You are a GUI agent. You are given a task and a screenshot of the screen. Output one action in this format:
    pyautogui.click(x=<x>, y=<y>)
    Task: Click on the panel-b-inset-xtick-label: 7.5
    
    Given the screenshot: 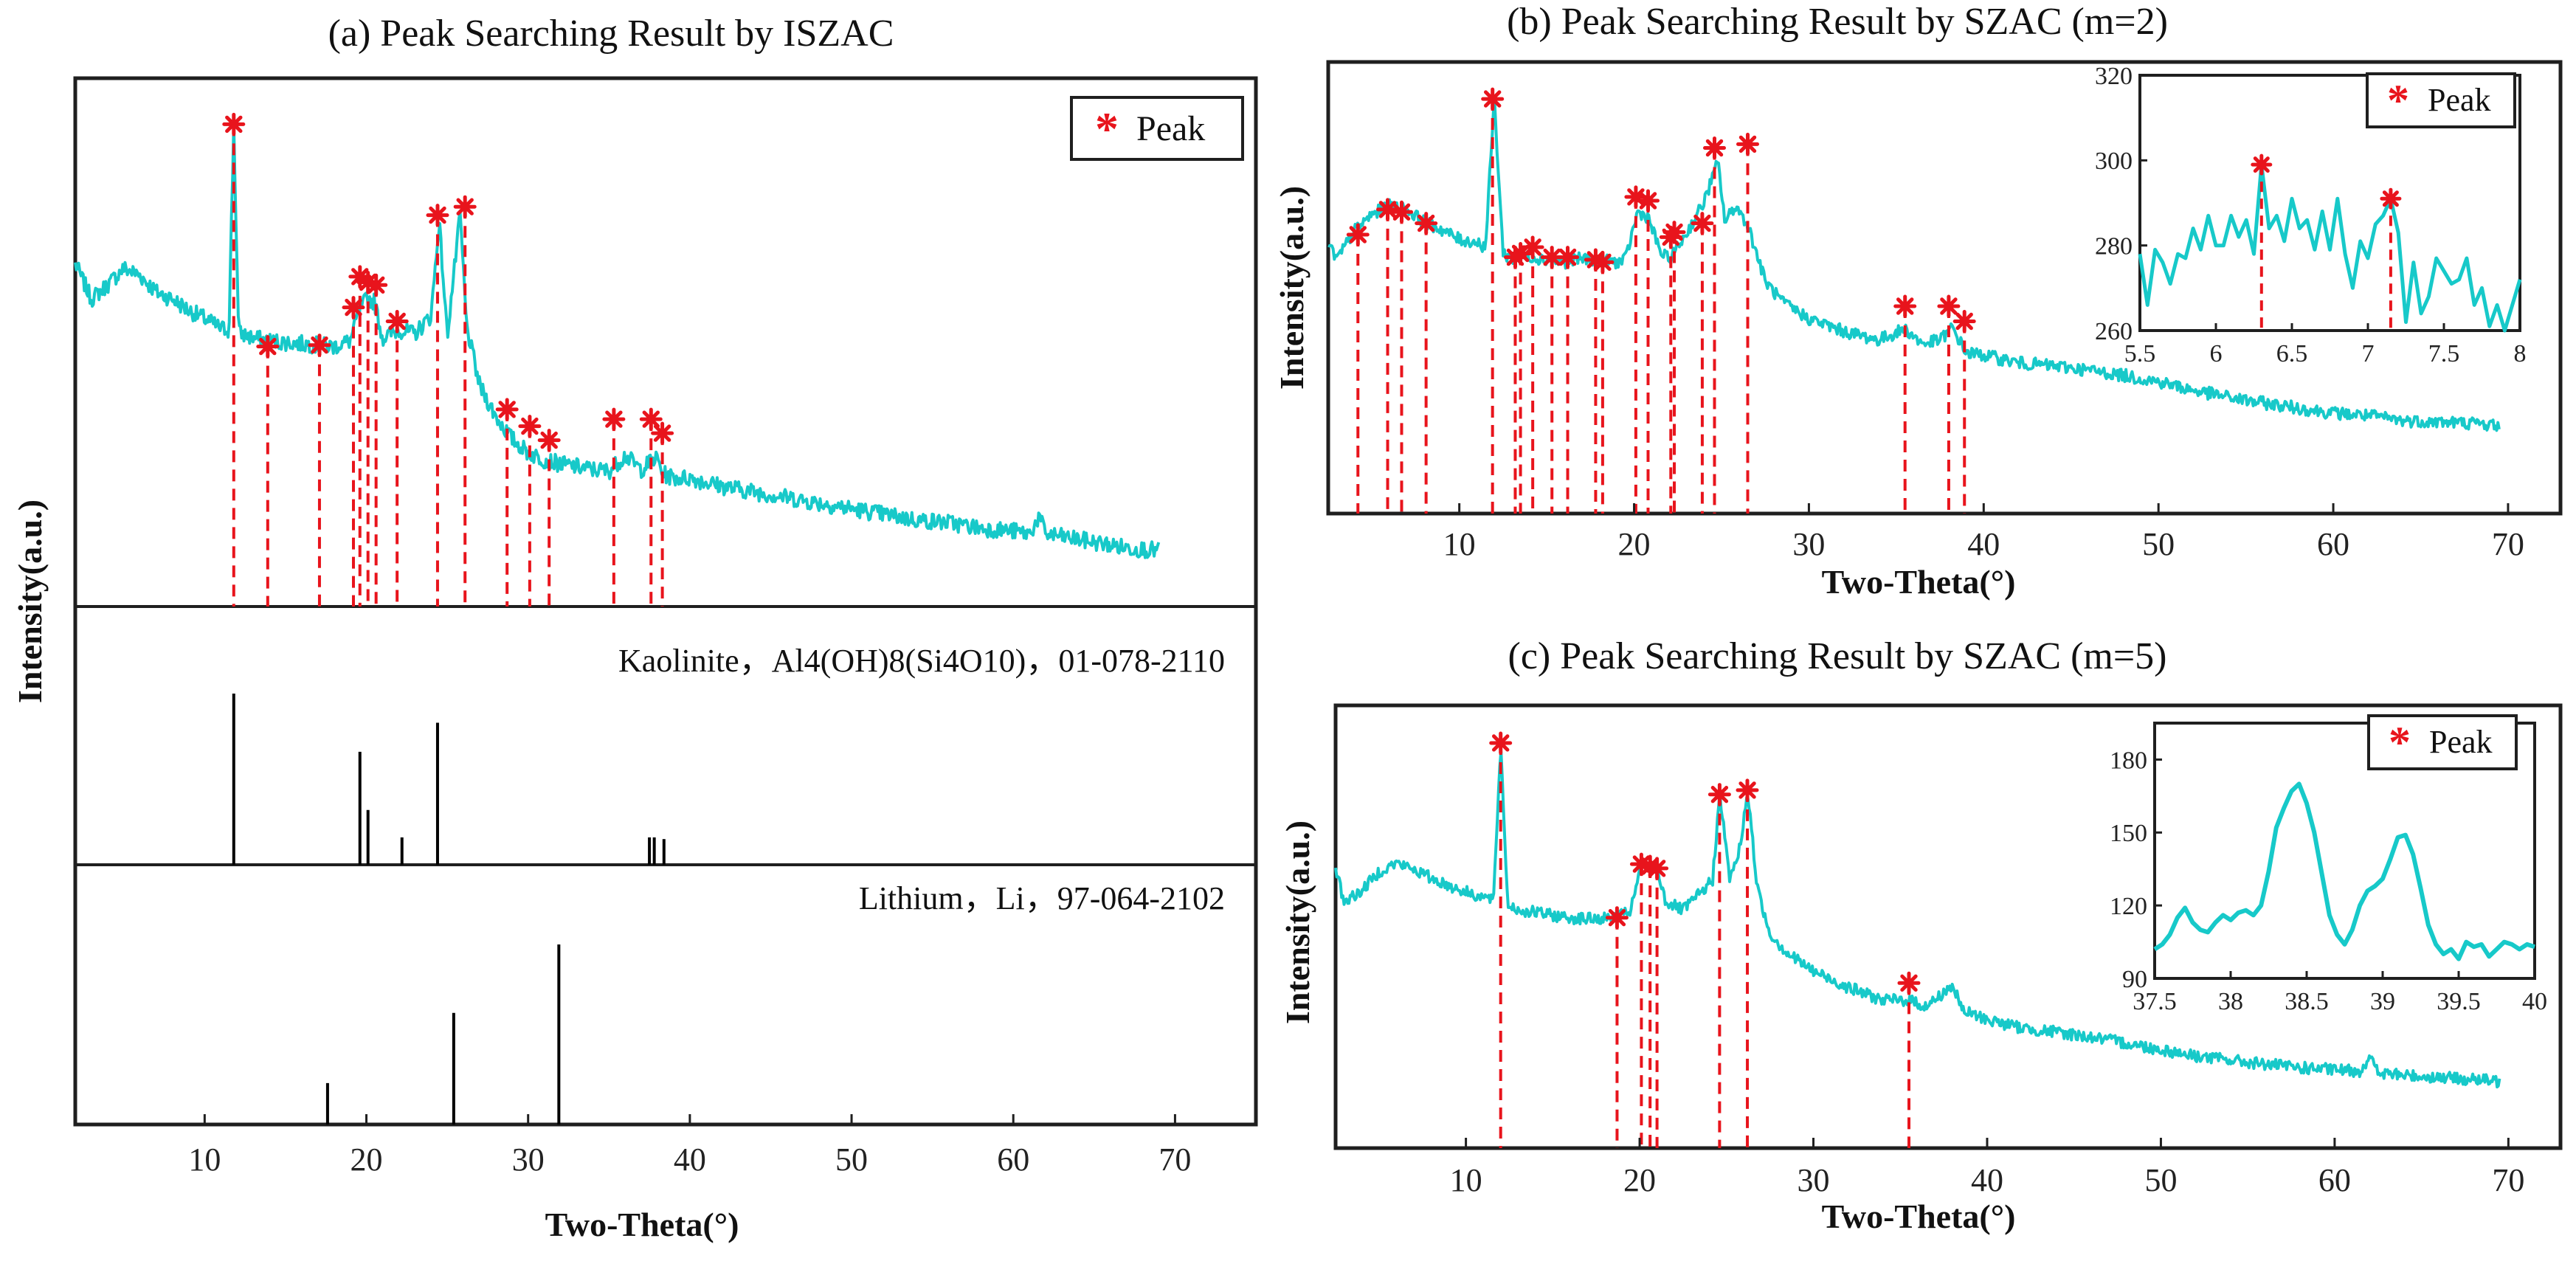 What is the action you would take?
    pyautogui.click(x=2444, y=353)
    